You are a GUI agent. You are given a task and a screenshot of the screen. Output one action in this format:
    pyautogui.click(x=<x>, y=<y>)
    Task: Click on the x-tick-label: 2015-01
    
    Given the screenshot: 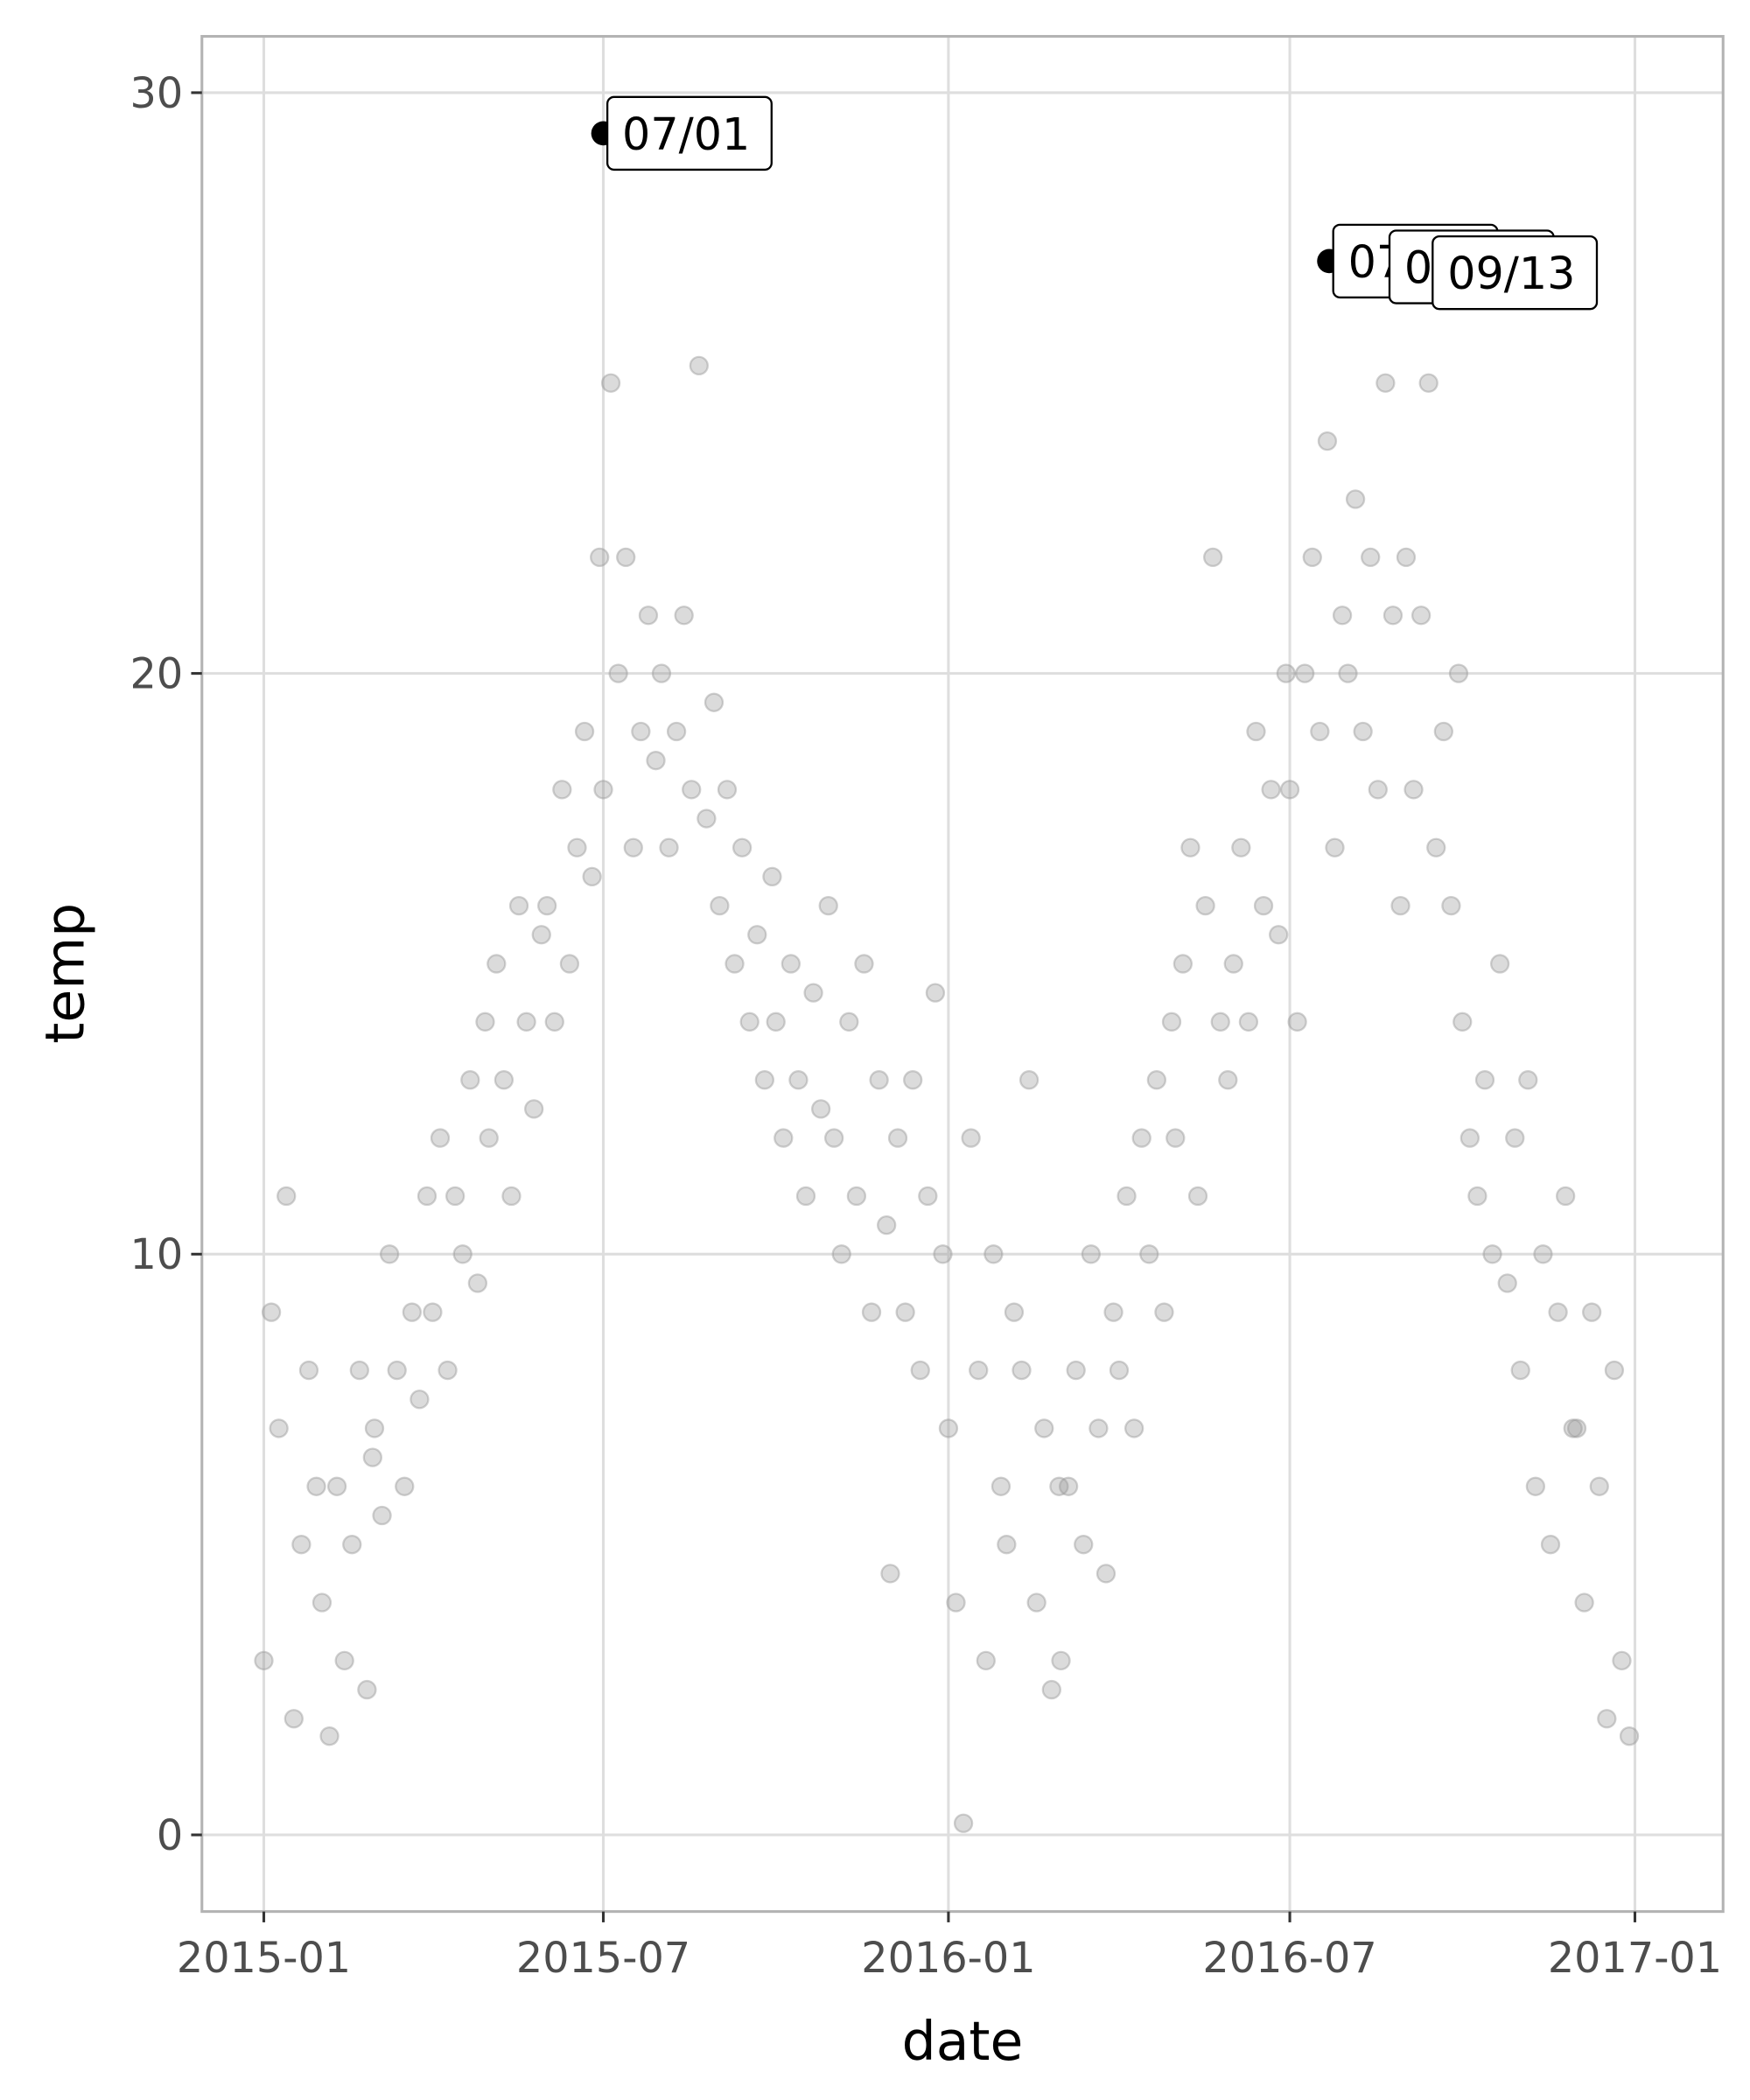 What is the action you would take?
    pyautogui.click(x=264, y=1959)
    